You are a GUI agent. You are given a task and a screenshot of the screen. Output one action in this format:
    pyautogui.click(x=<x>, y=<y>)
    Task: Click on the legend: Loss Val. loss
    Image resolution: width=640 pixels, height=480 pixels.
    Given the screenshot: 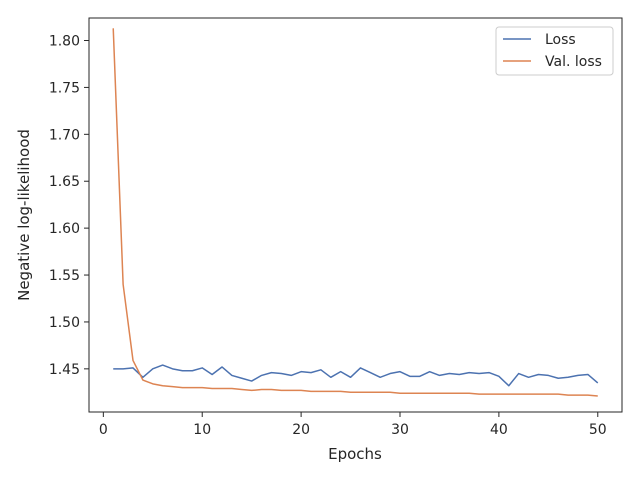 What is the action you would take?
    pyautogui.click(x=554, y=51)
    